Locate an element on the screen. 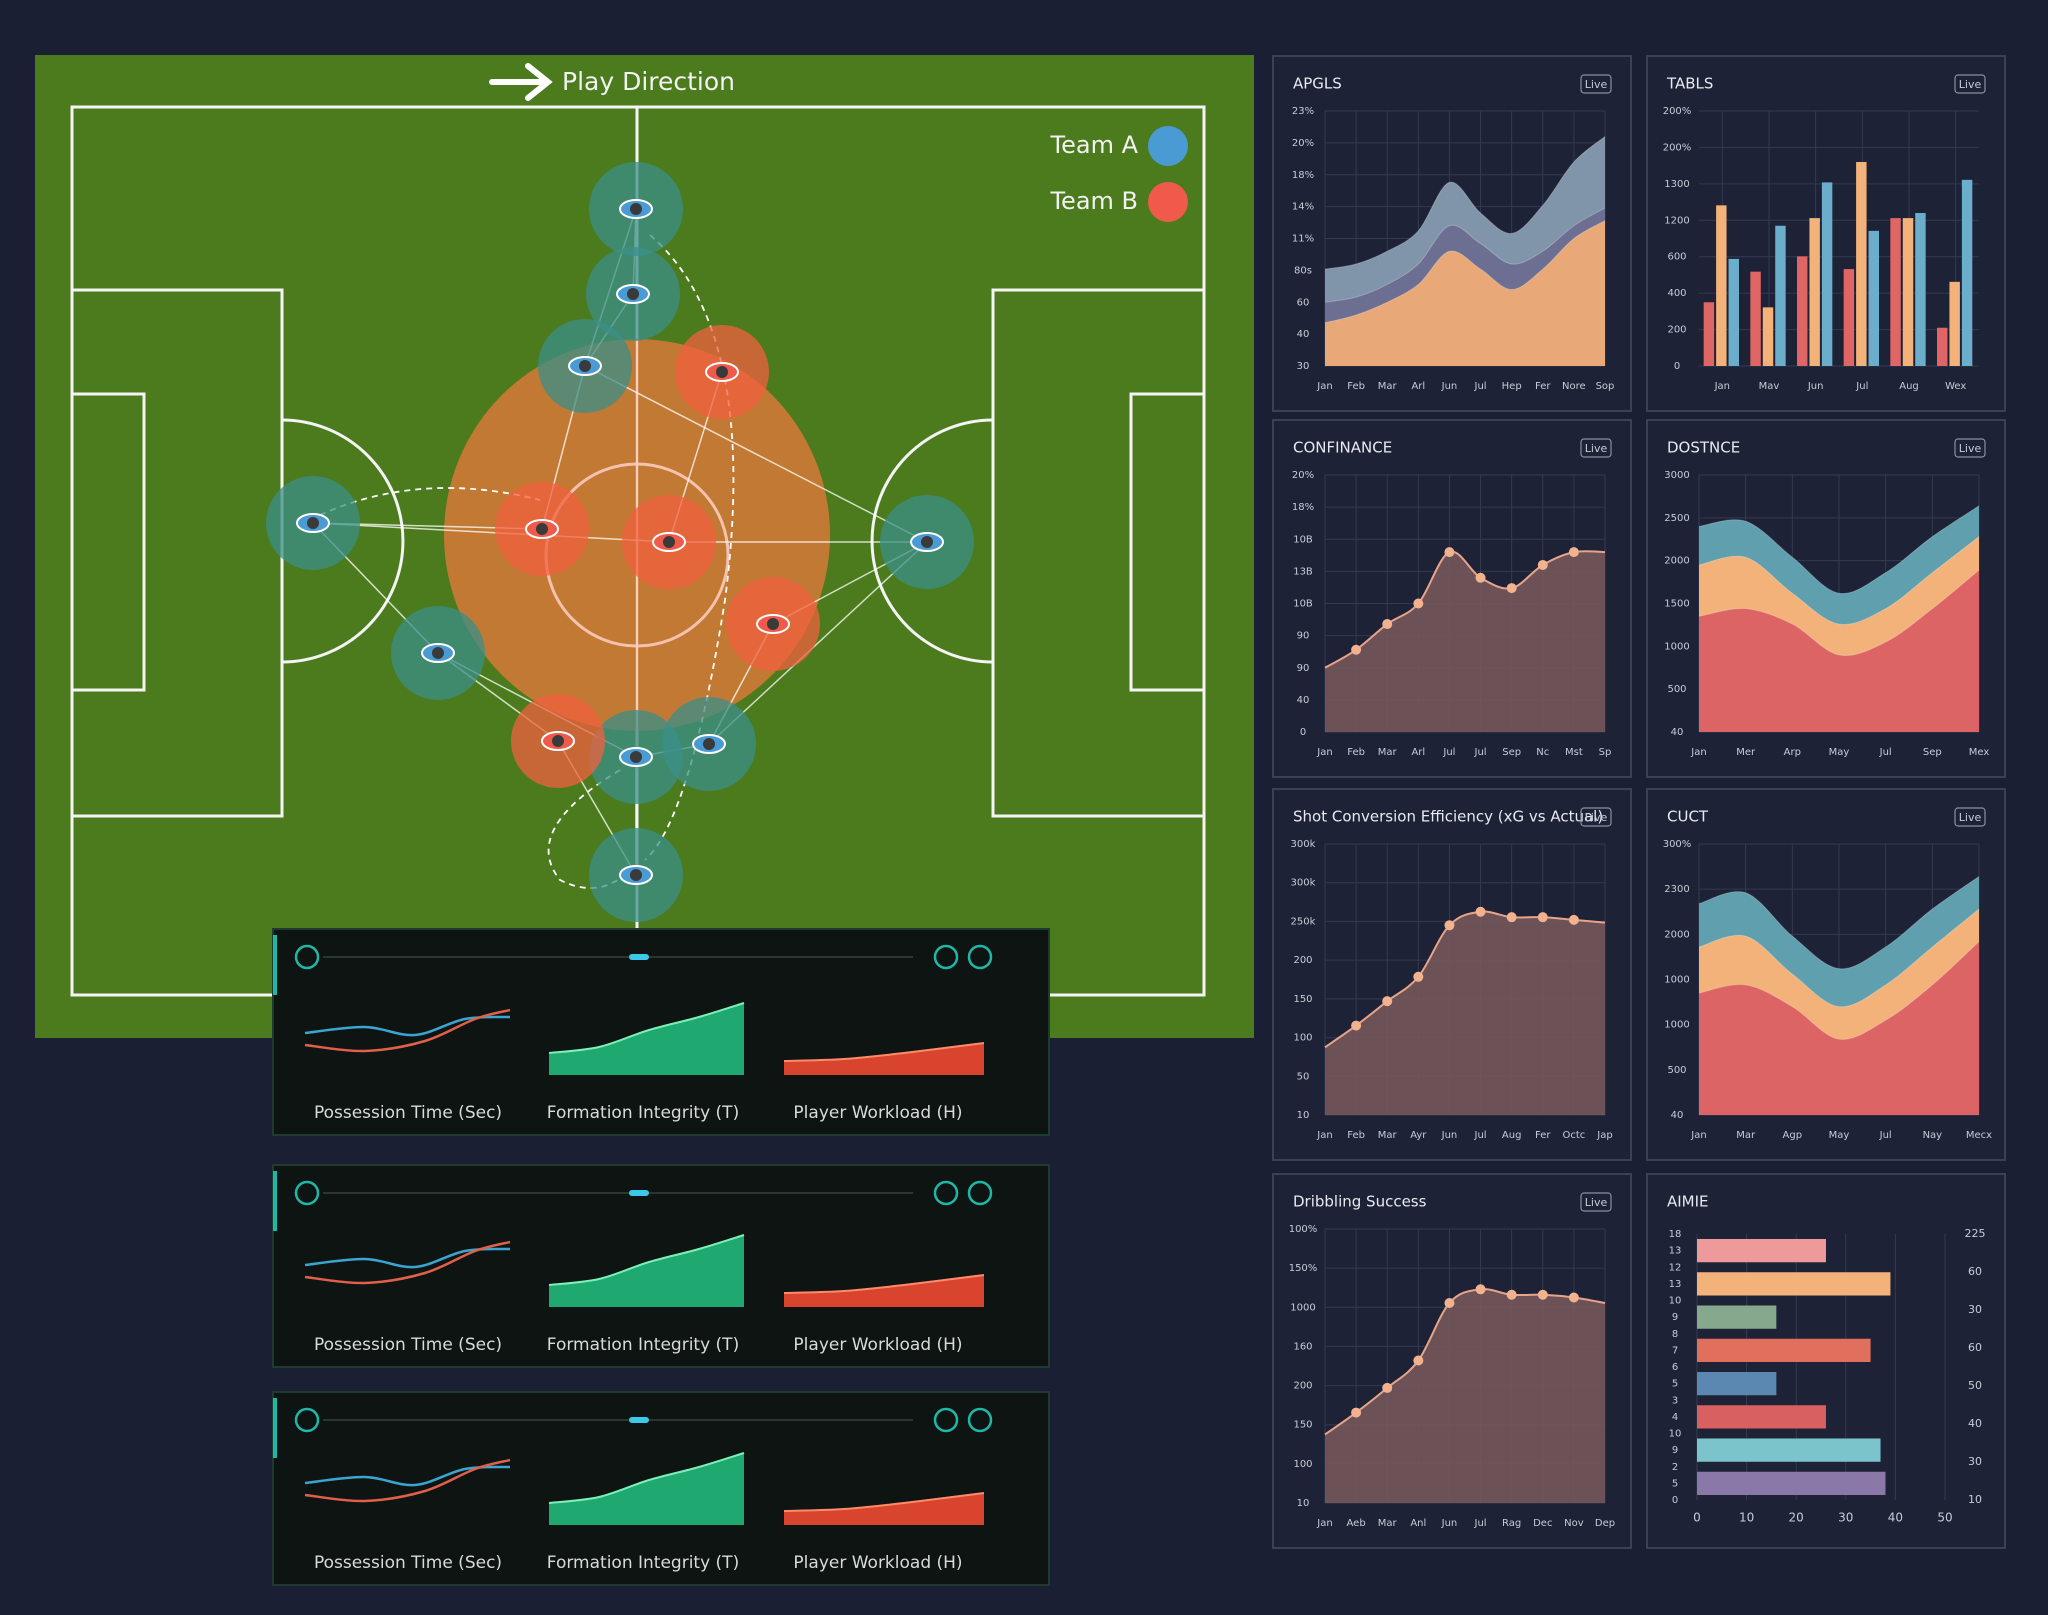 Image resolution: width=2048 pixels, height=1615 pixels. panel-title: AIMIE is located at coordinates (1688, 1202).